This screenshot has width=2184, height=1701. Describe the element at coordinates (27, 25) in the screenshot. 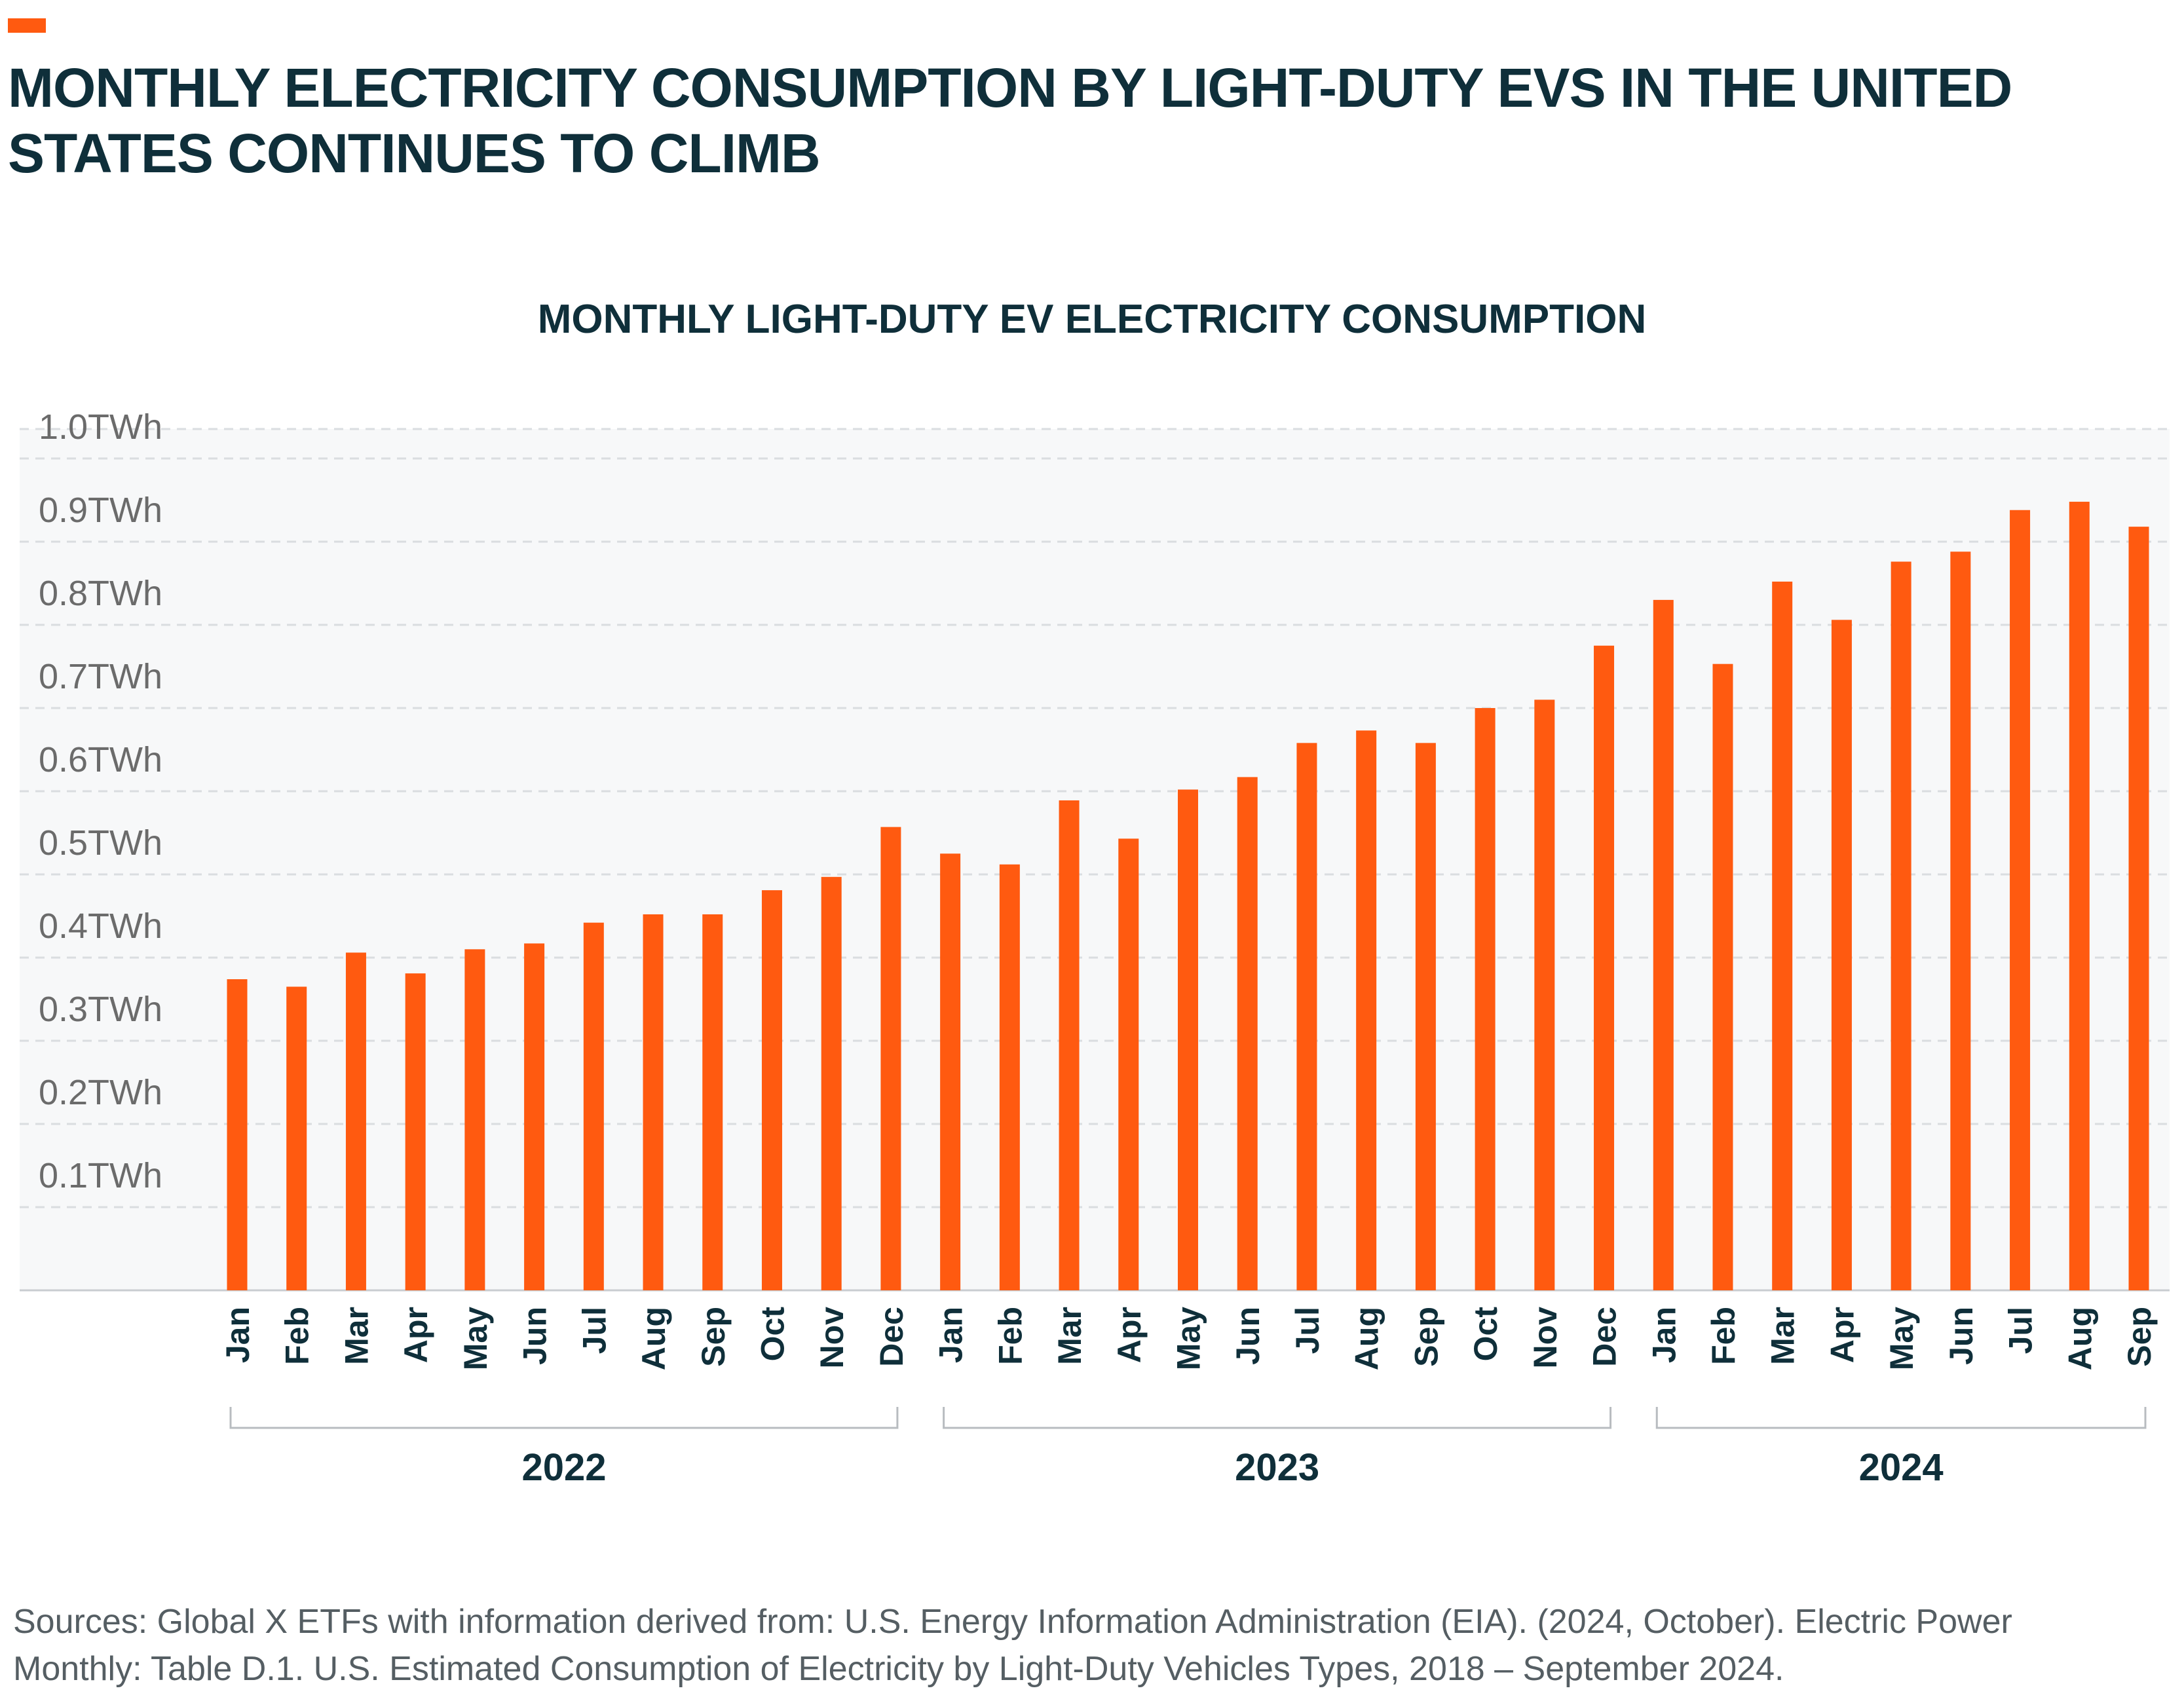

I see `accent-mark` at that location.